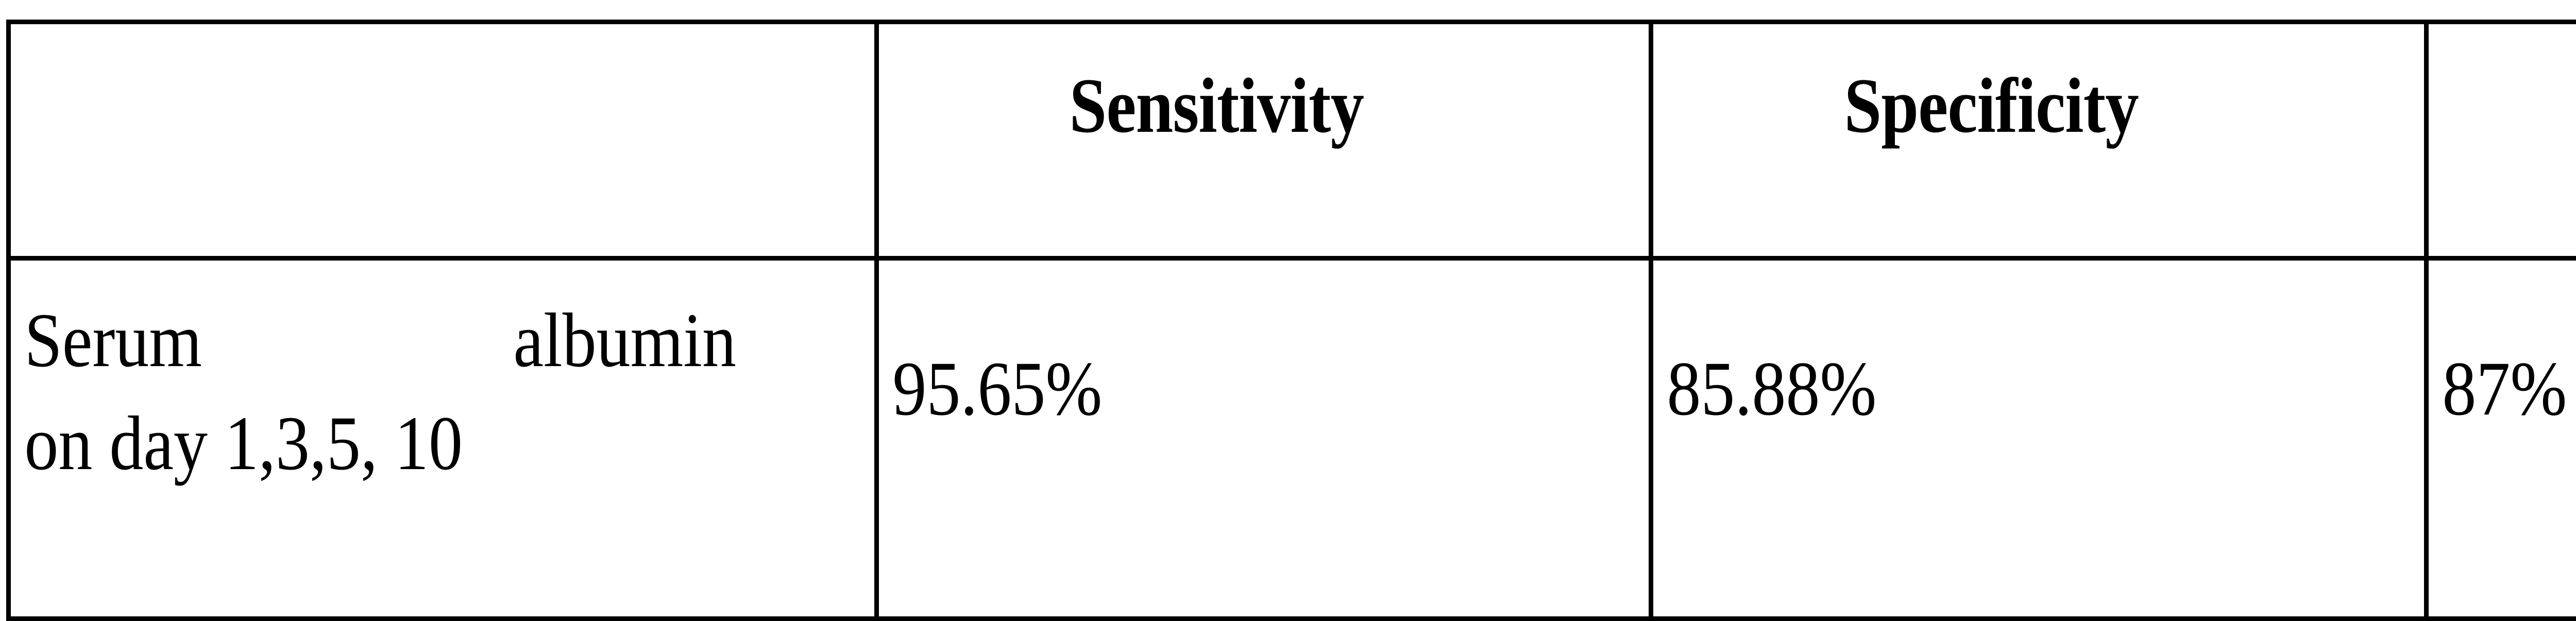 Image resolution: width=2576 pixels, height=621 pixels. Describe the element at coordinates (244, 444) in the screenshot. I see `row-label-line-2: on day 1,3,5, 10` at that location.